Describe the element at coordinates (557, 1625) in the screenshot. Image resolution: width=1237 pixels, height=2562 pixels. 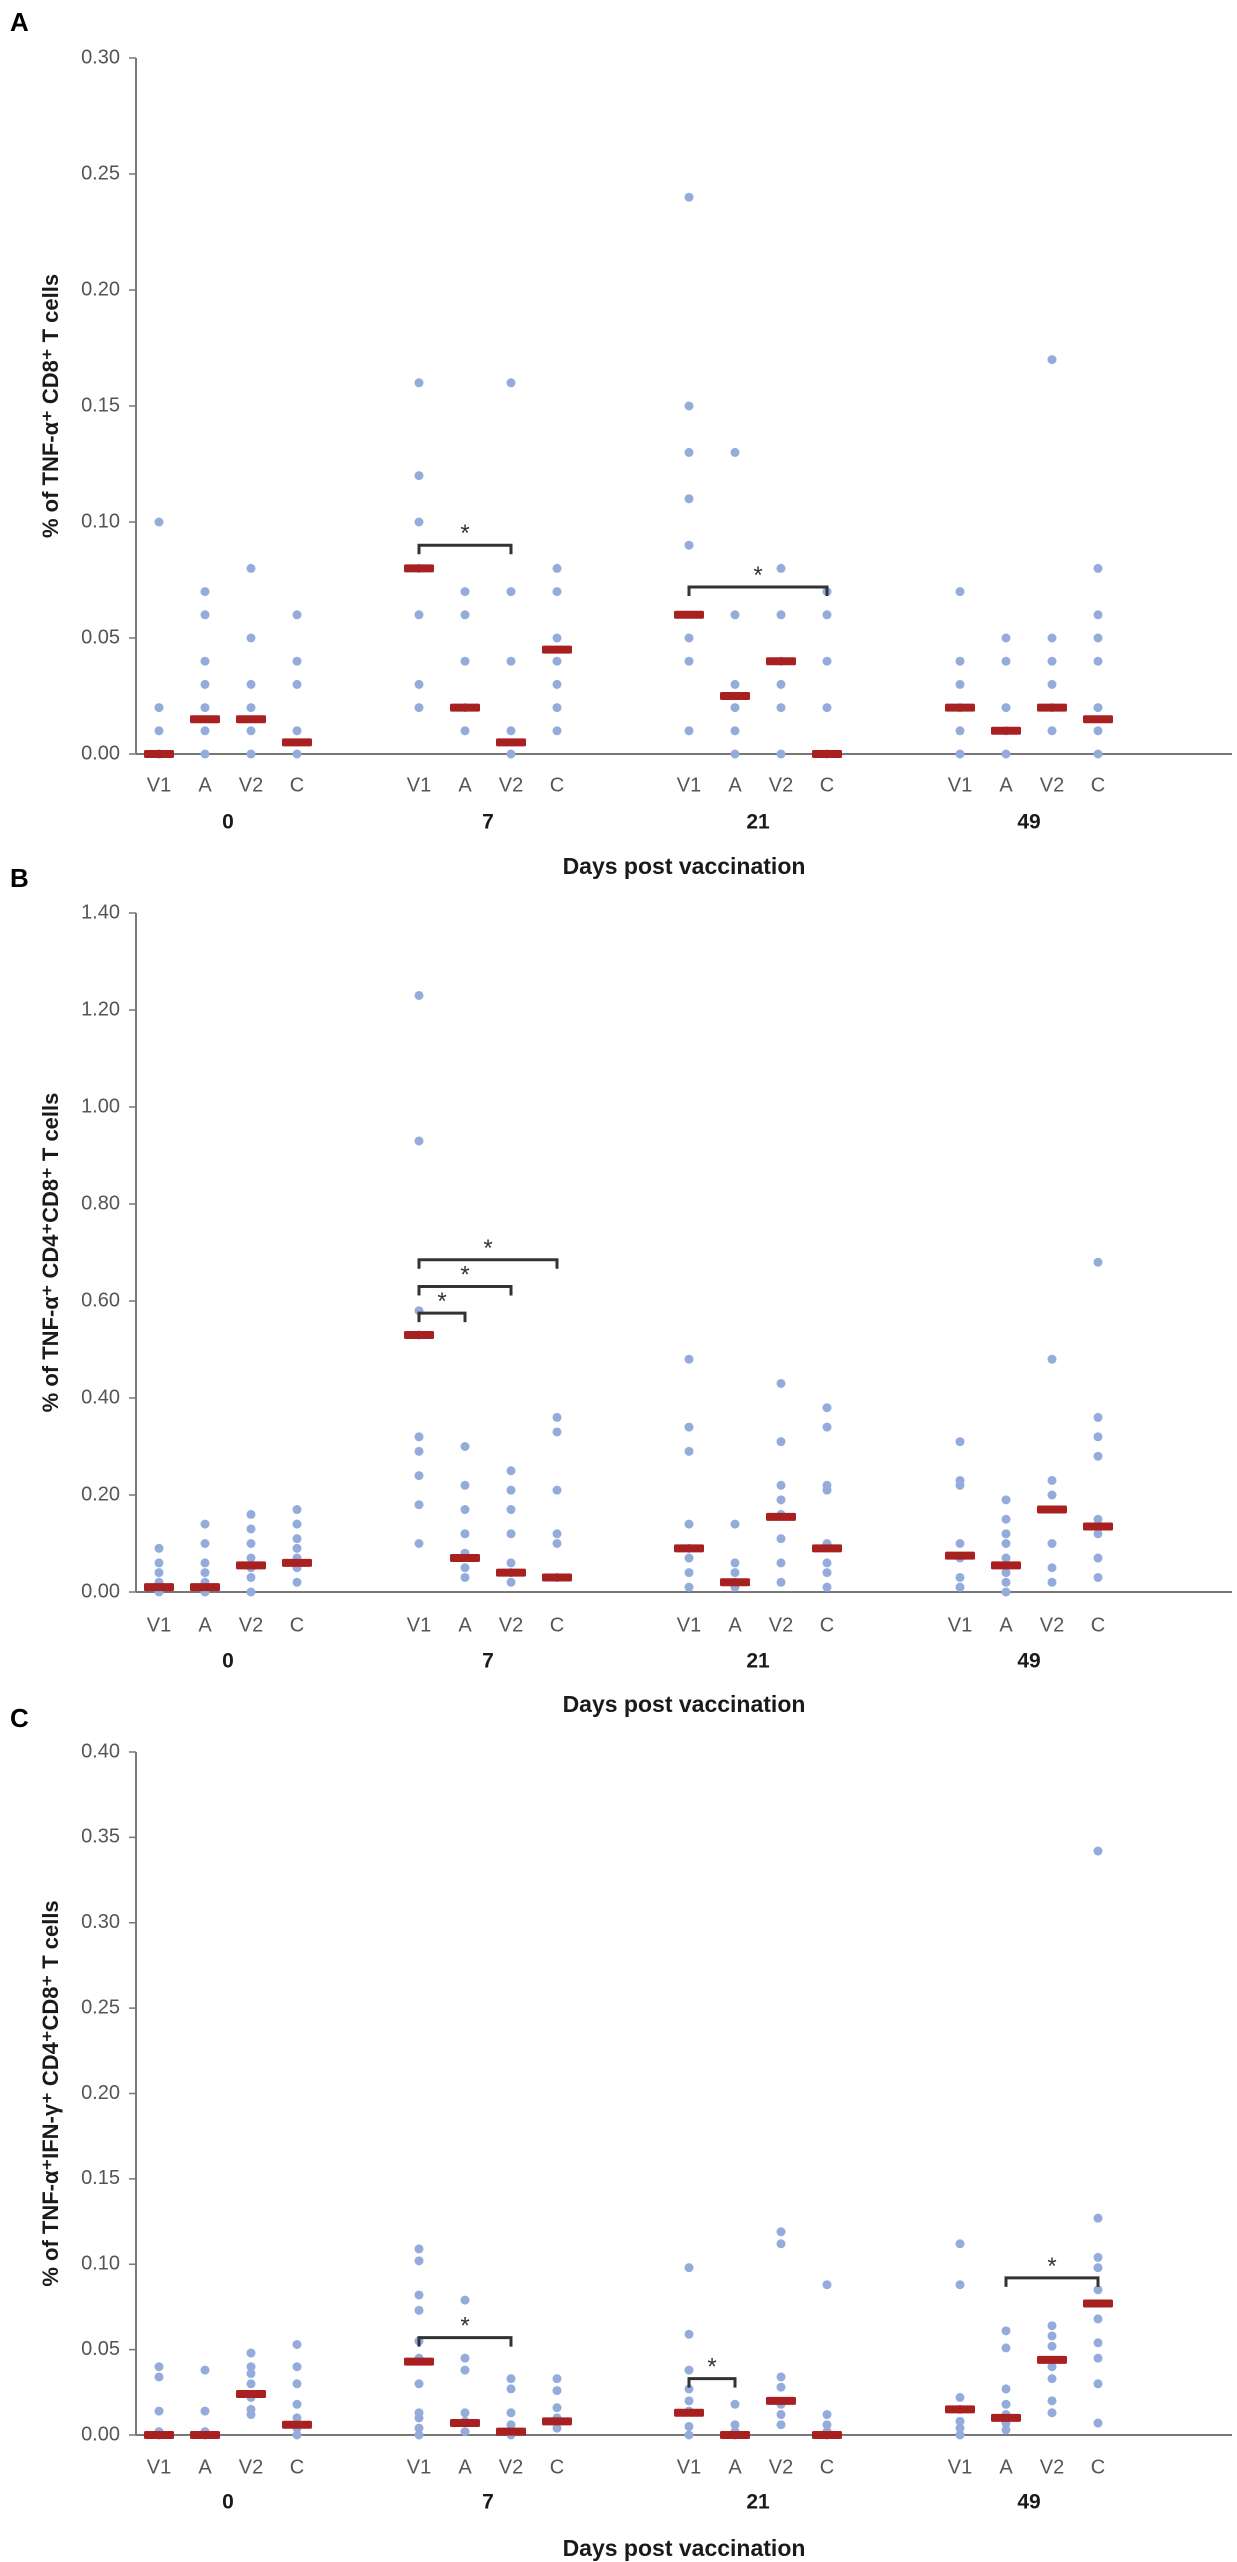
I see `category-label-c: C` at that location.